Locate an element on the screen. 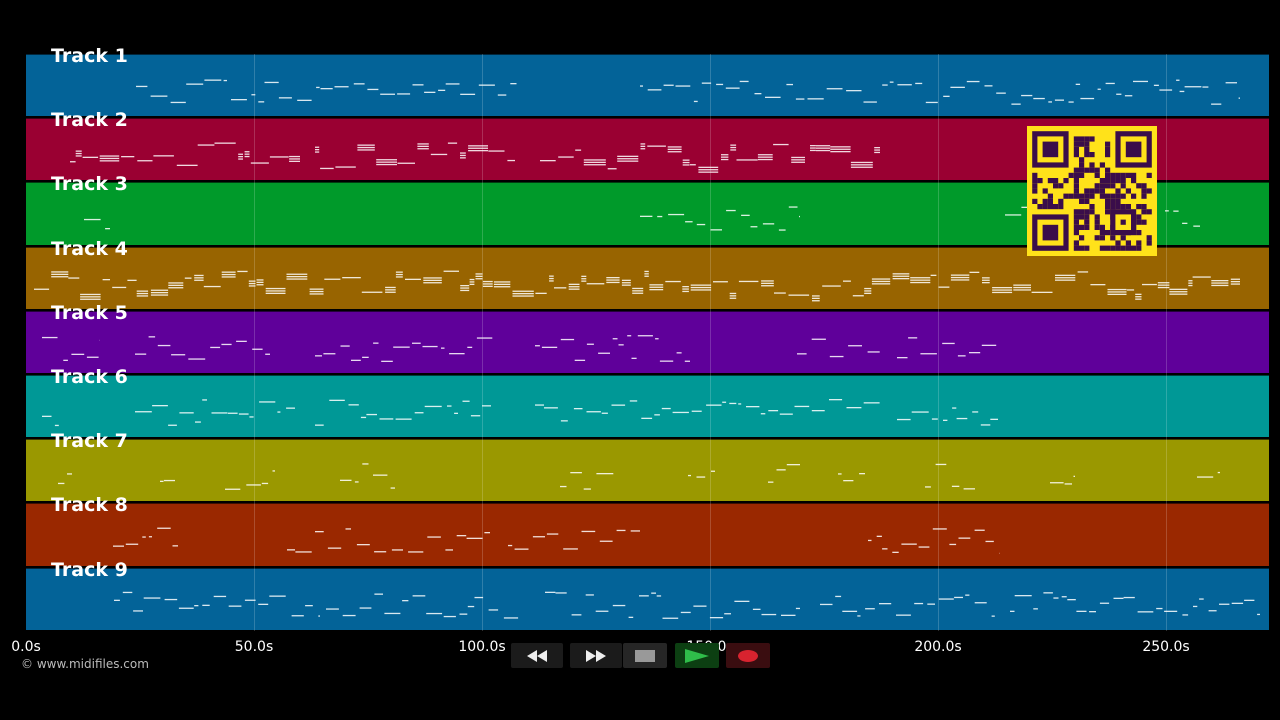  stop-icon is located at coordinates (645, 655).